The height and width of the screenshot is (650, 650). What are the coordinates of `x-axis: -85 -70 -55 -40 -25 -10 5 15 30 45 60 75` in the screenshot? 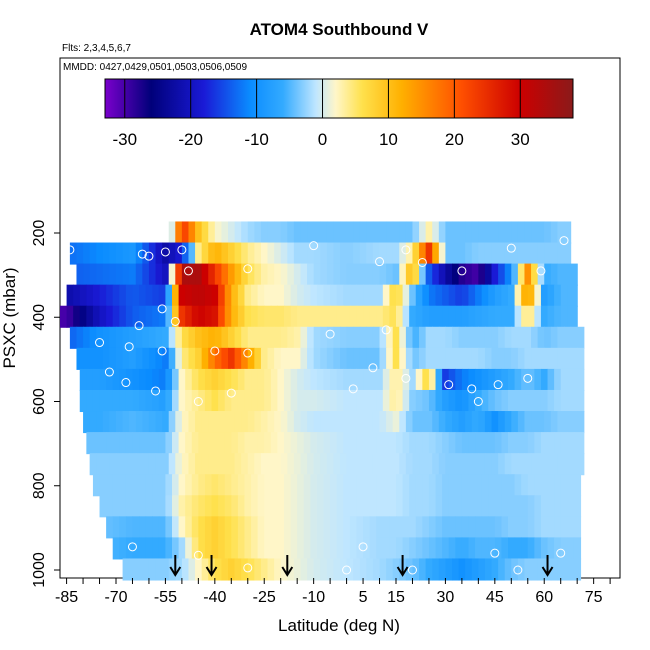 It's located at (333, 592).